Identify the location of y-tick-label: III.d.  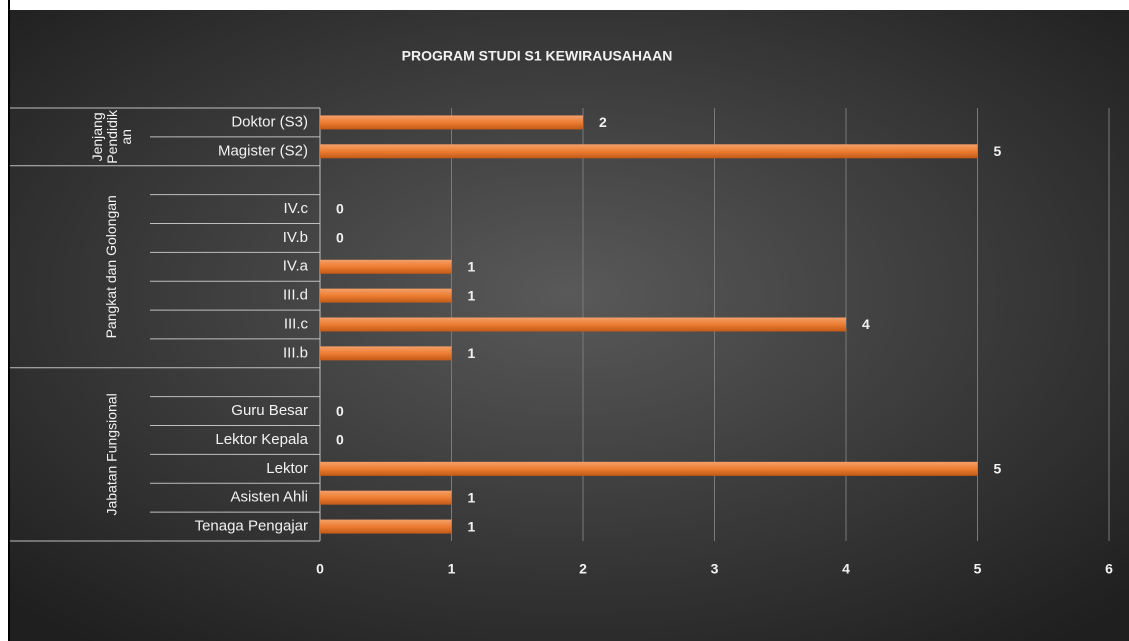
(295, 295).